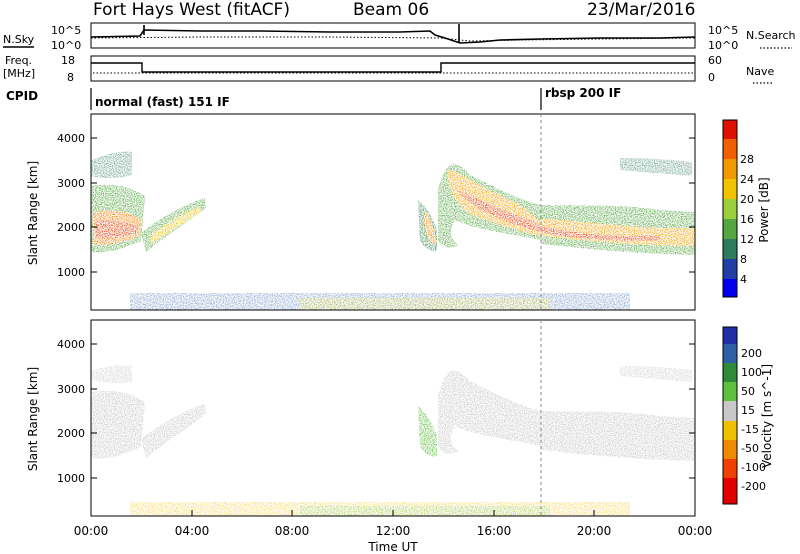 This screenshot has height=554, width=800. Describe the element at coordinates (376, 272) in the screenshot. I see `power-ytick-1000: 1000` at that location.